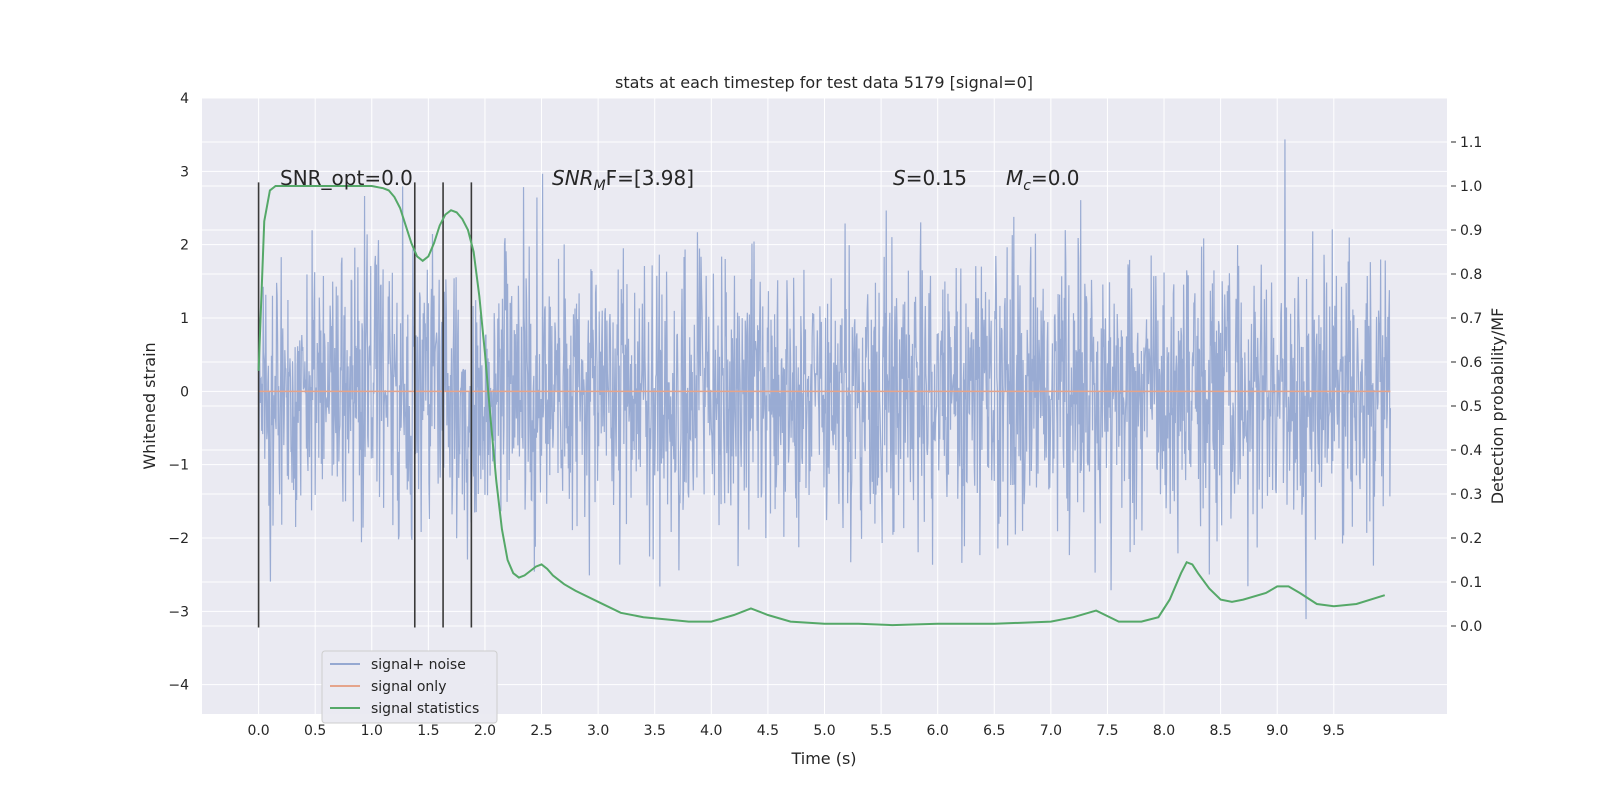  I want to click on x-tick-label: 8.0, so click(1164, 731).